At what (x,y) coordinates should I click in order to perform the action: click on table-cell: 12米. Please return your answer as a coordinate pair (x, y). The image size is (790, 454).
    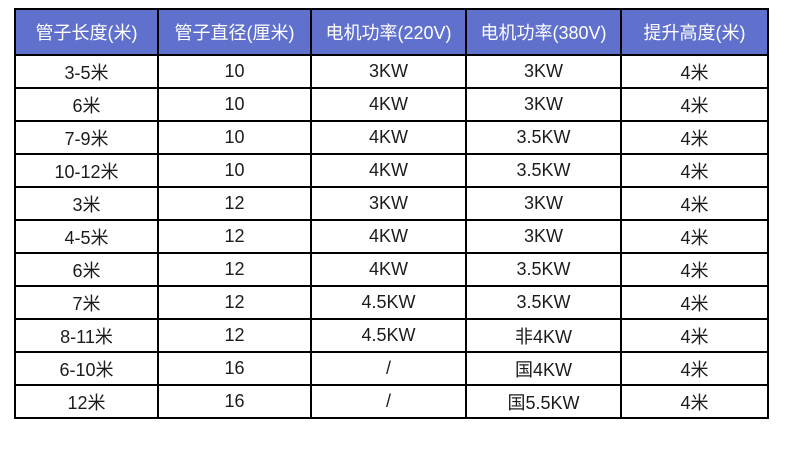
    Looking at the image, I should click on (86, 401).